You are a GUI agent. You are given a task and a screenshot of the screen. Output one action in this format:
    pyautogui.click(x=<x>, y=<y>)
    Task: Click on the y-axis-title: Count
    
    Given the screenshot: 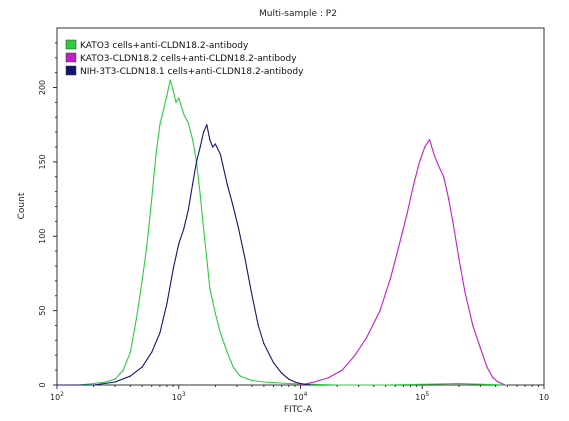 What is the action you would take?
    pyautogui.click(x=22, y=205)
    